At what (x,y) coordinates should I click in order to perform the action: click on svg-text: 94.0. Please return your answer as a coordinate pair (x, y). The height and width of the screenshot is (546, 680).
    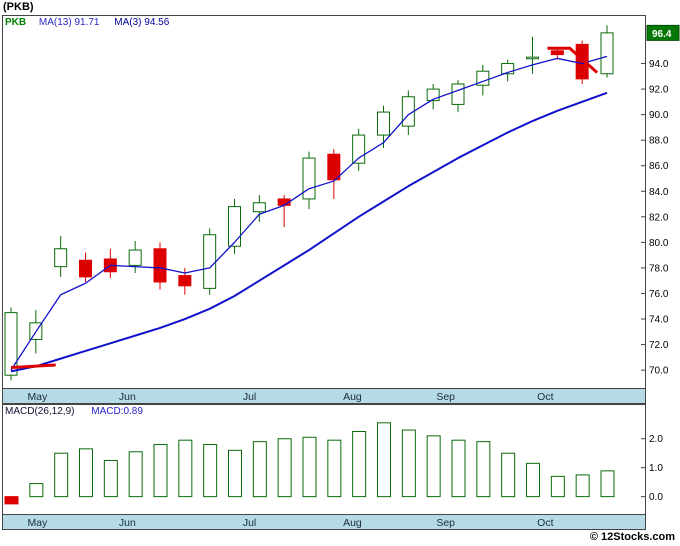
    Looking at the image, I should click on (659, 64).